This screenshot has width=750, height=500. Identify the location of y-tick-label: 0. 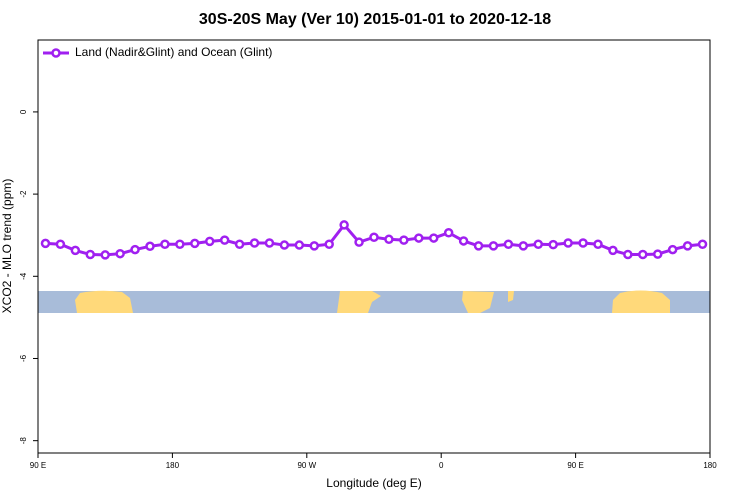
(23, 111).